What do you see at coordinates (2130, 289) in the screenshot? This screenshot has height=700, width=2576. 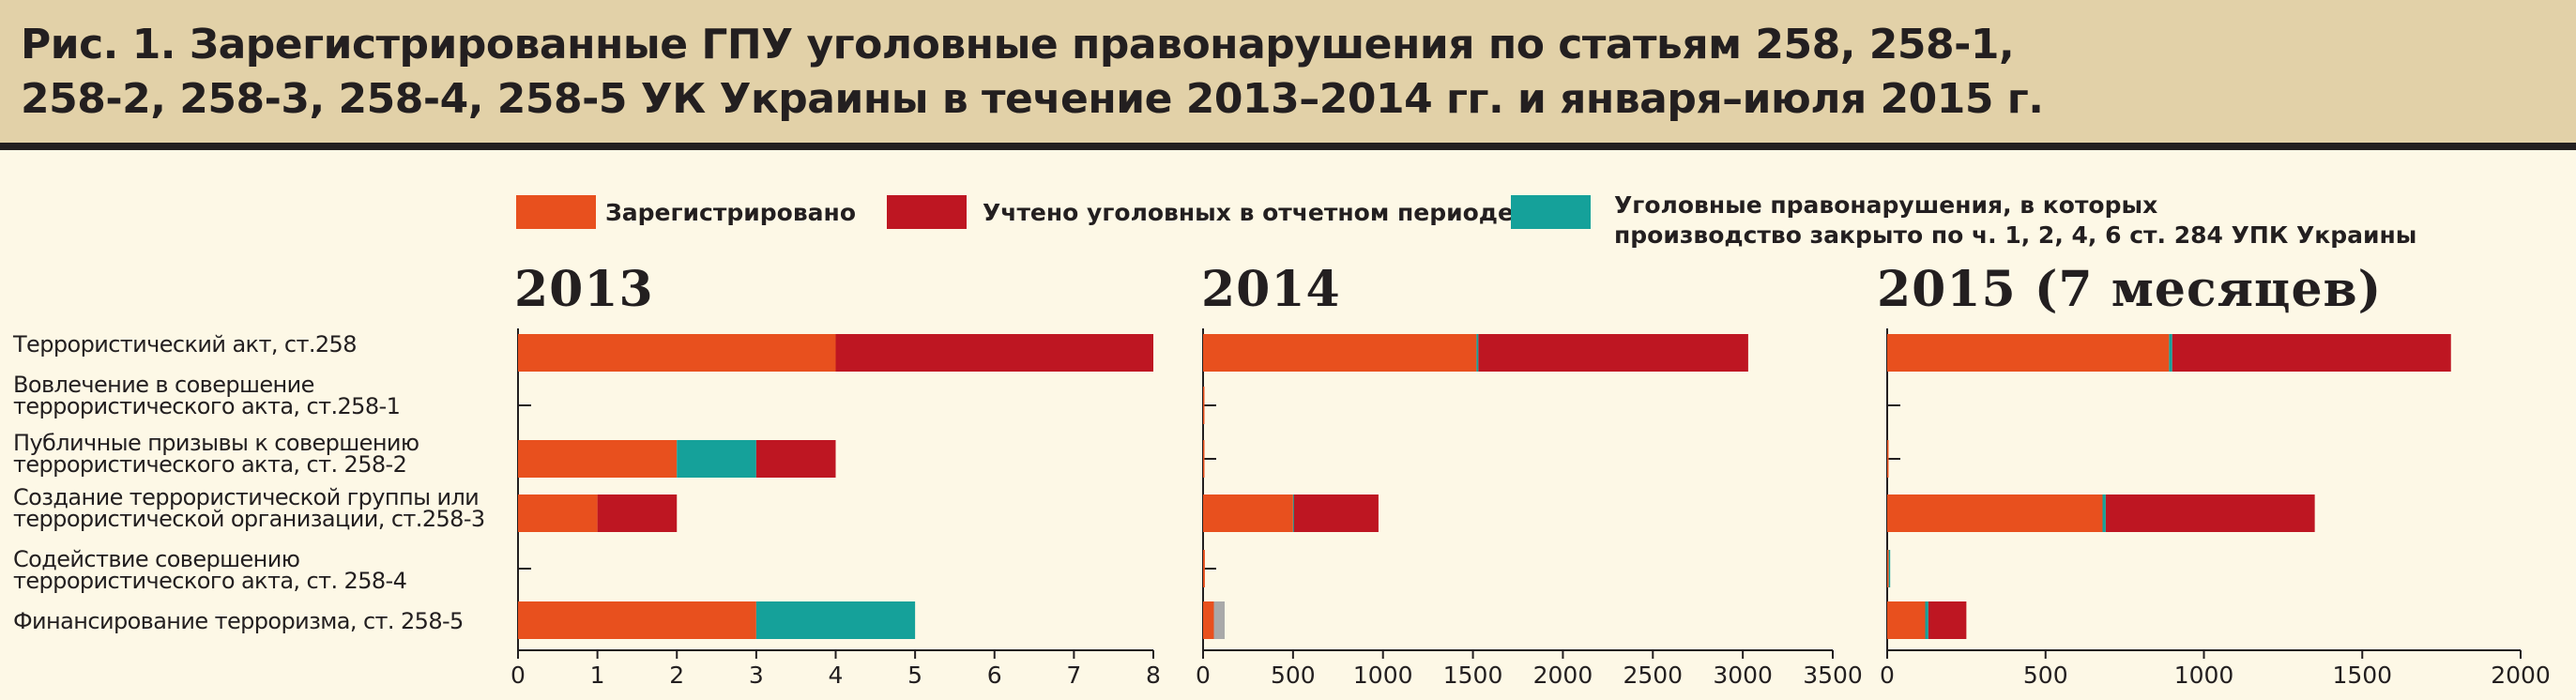 I see `panel-title-2015: 2015 (7 месяцев)` at bounding box center [2130, 289].